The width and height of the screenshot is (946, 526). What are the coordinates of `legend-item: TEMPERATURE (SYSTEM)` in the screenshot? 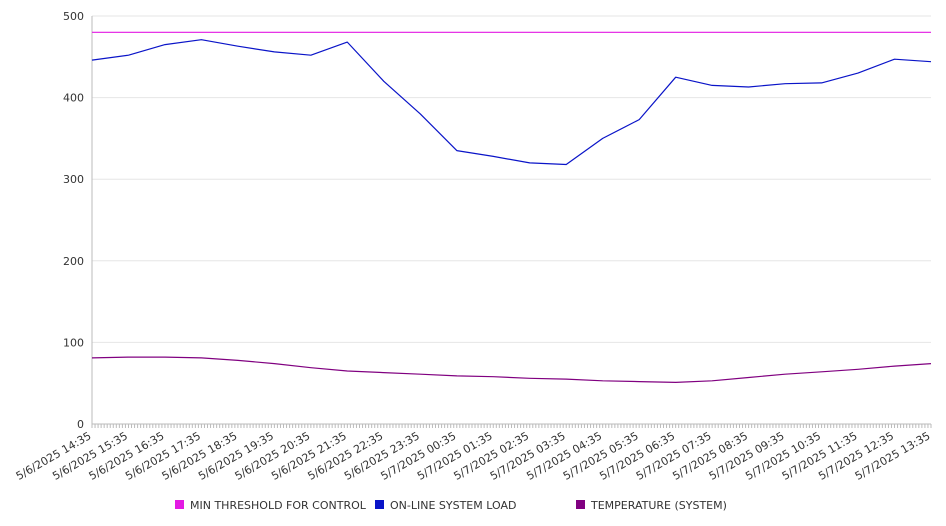 It's located at (651, 505).